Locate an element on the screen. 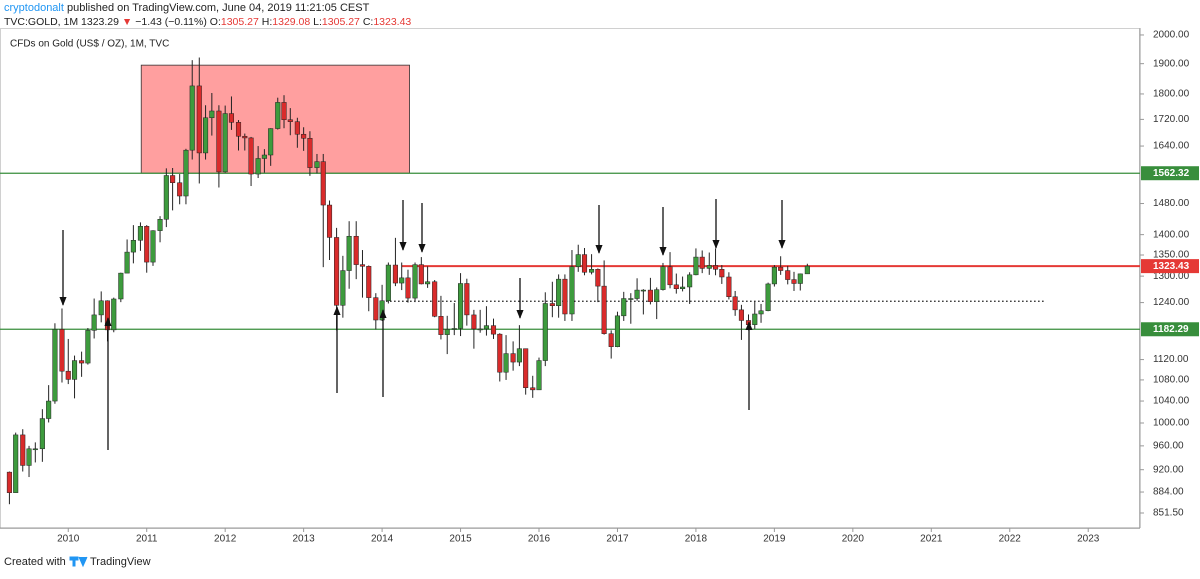 Image resolution: width=1200 pixels, height=579 pixels. open-value: 1305.27 is located at coordinates (240, 22).